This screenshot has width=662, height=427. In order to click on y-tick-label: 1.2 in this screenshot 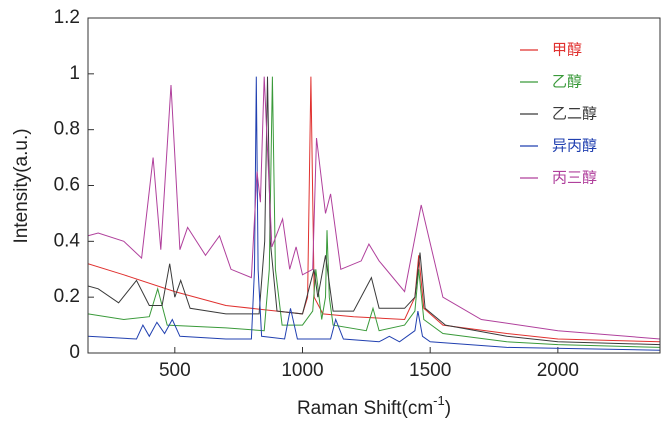, I will do `click(67, 17)`.